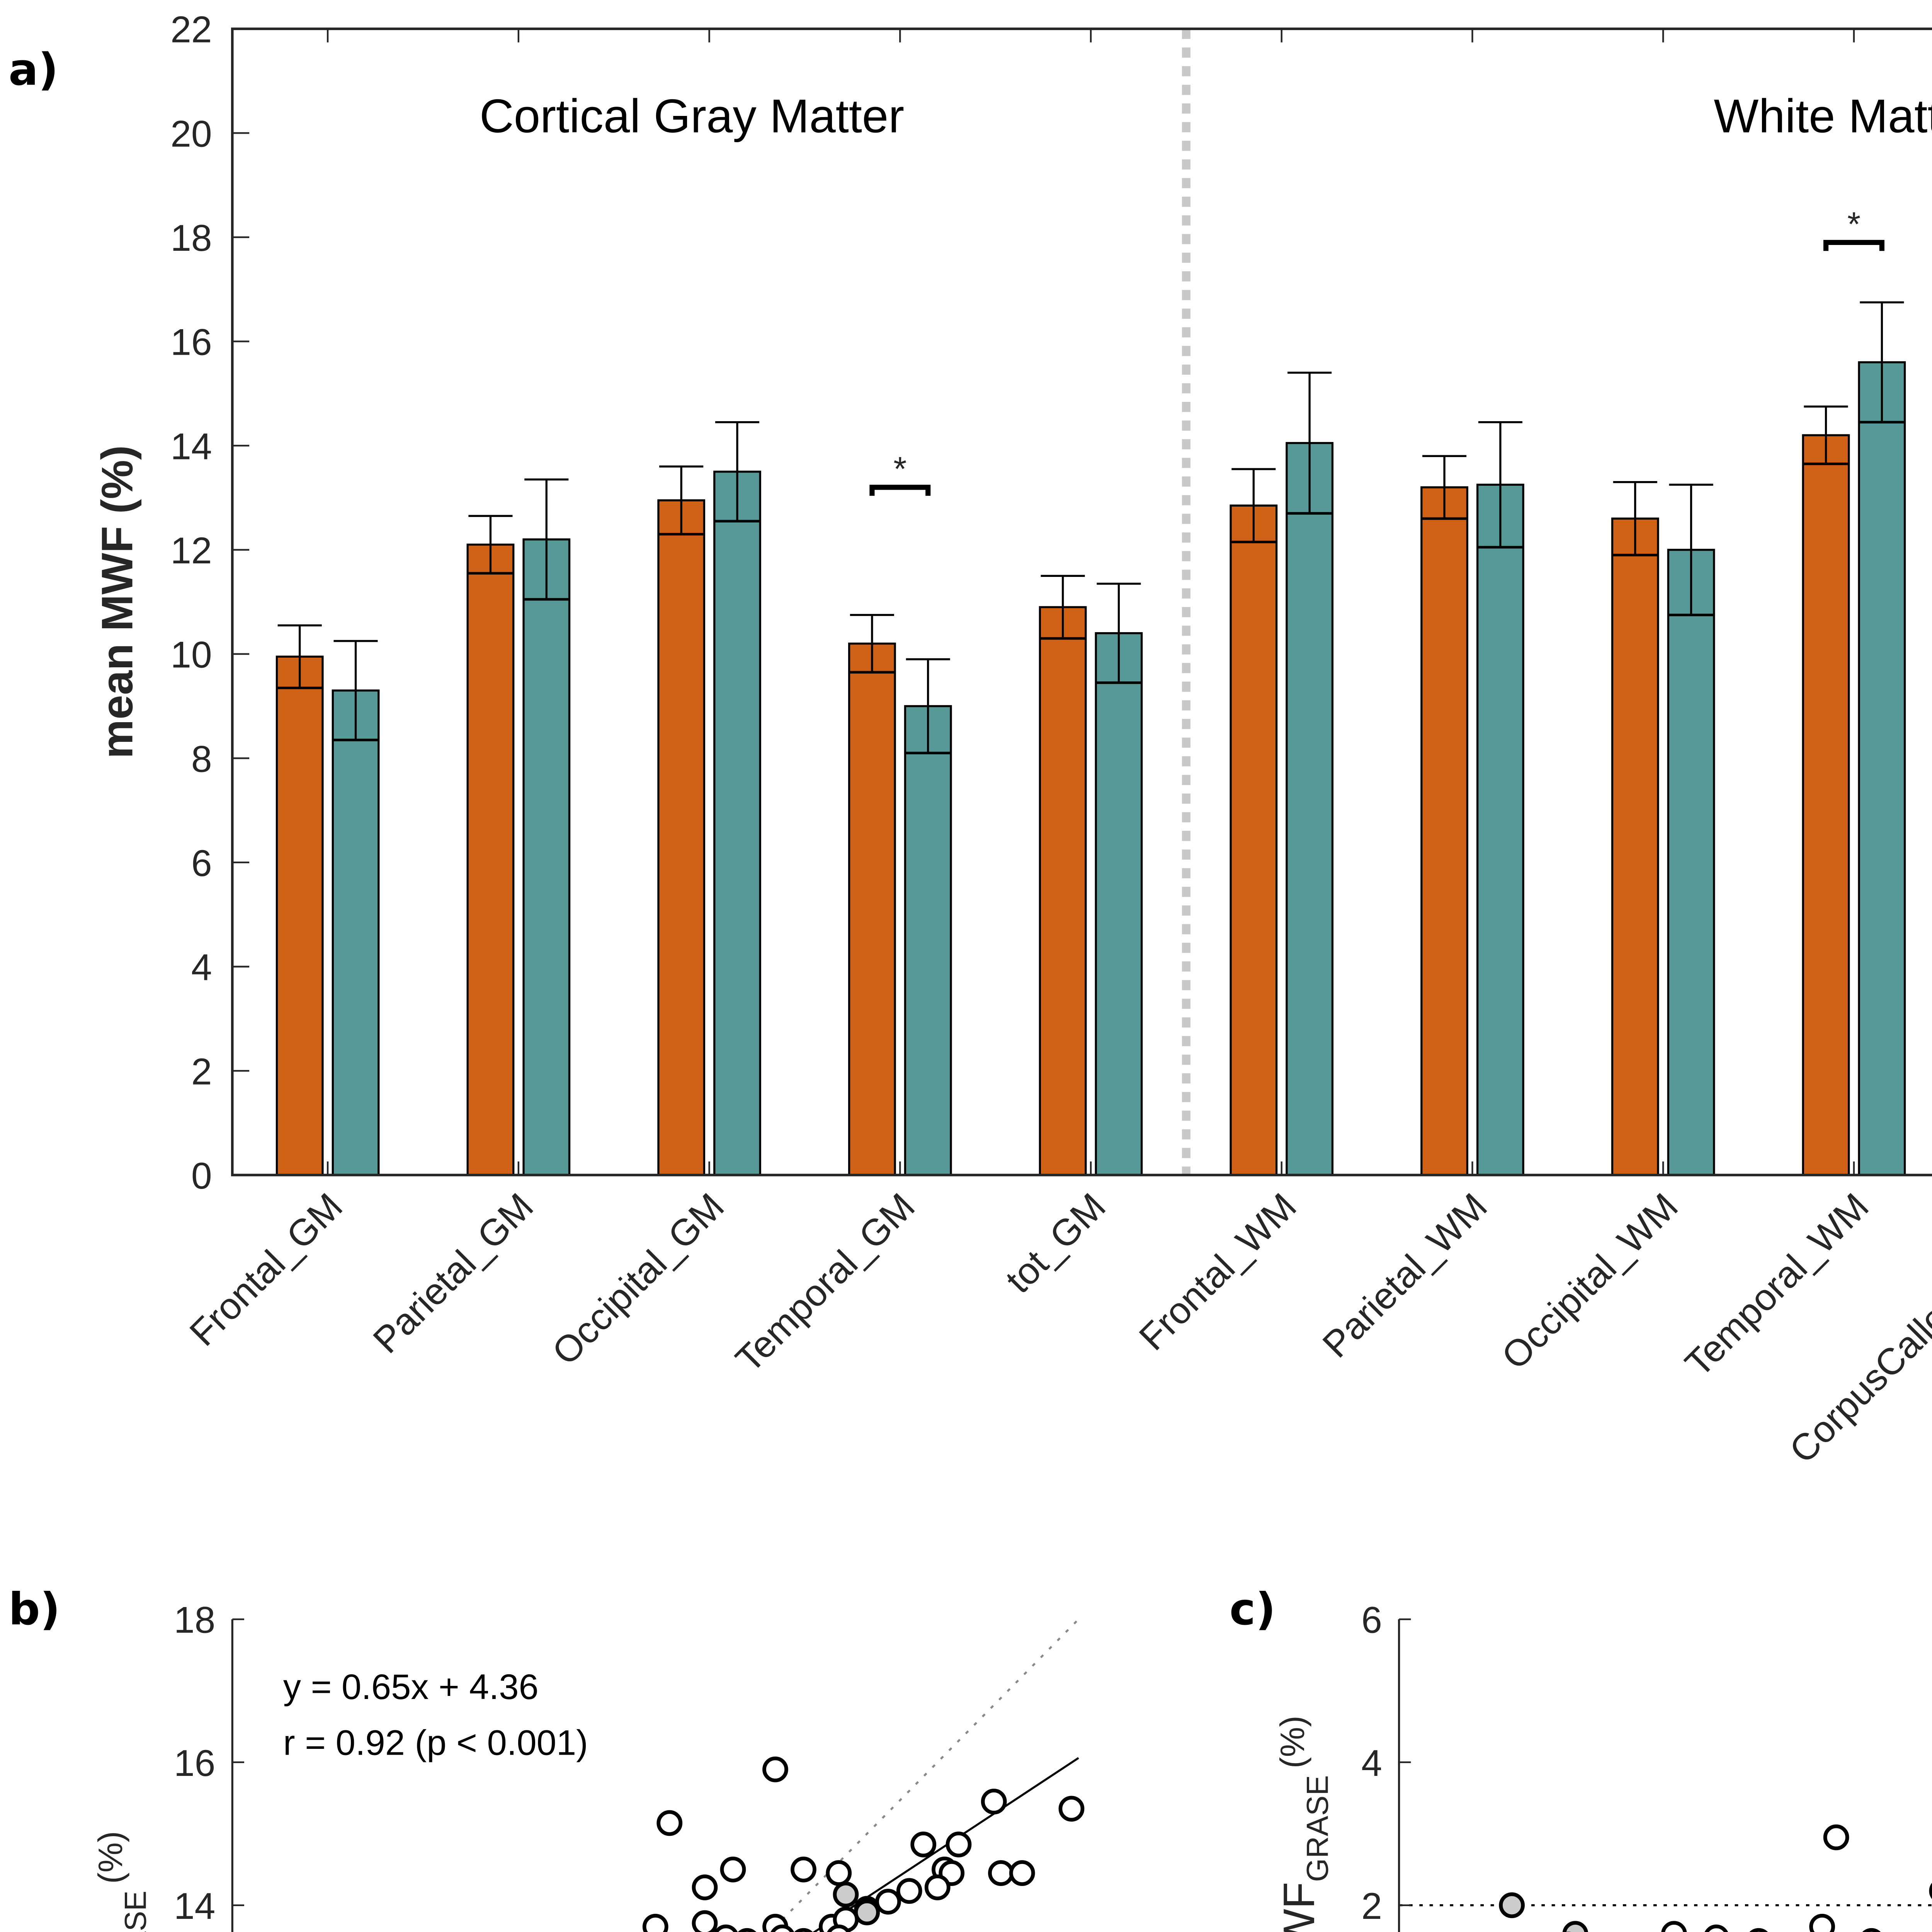 The width and height of the screenshot is (1932, 1932). I want to click on bar-mese-Frontal_WM, so click(1310, 809).